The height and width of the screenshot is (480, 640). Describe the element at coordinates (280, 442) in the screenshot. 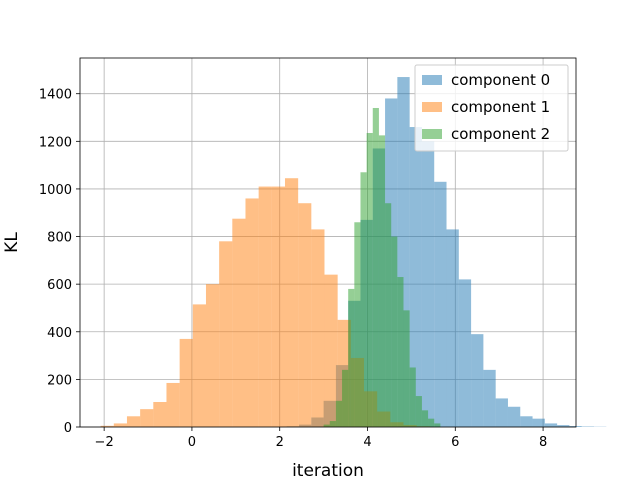

I see `x-tick-label: 2` at that location.